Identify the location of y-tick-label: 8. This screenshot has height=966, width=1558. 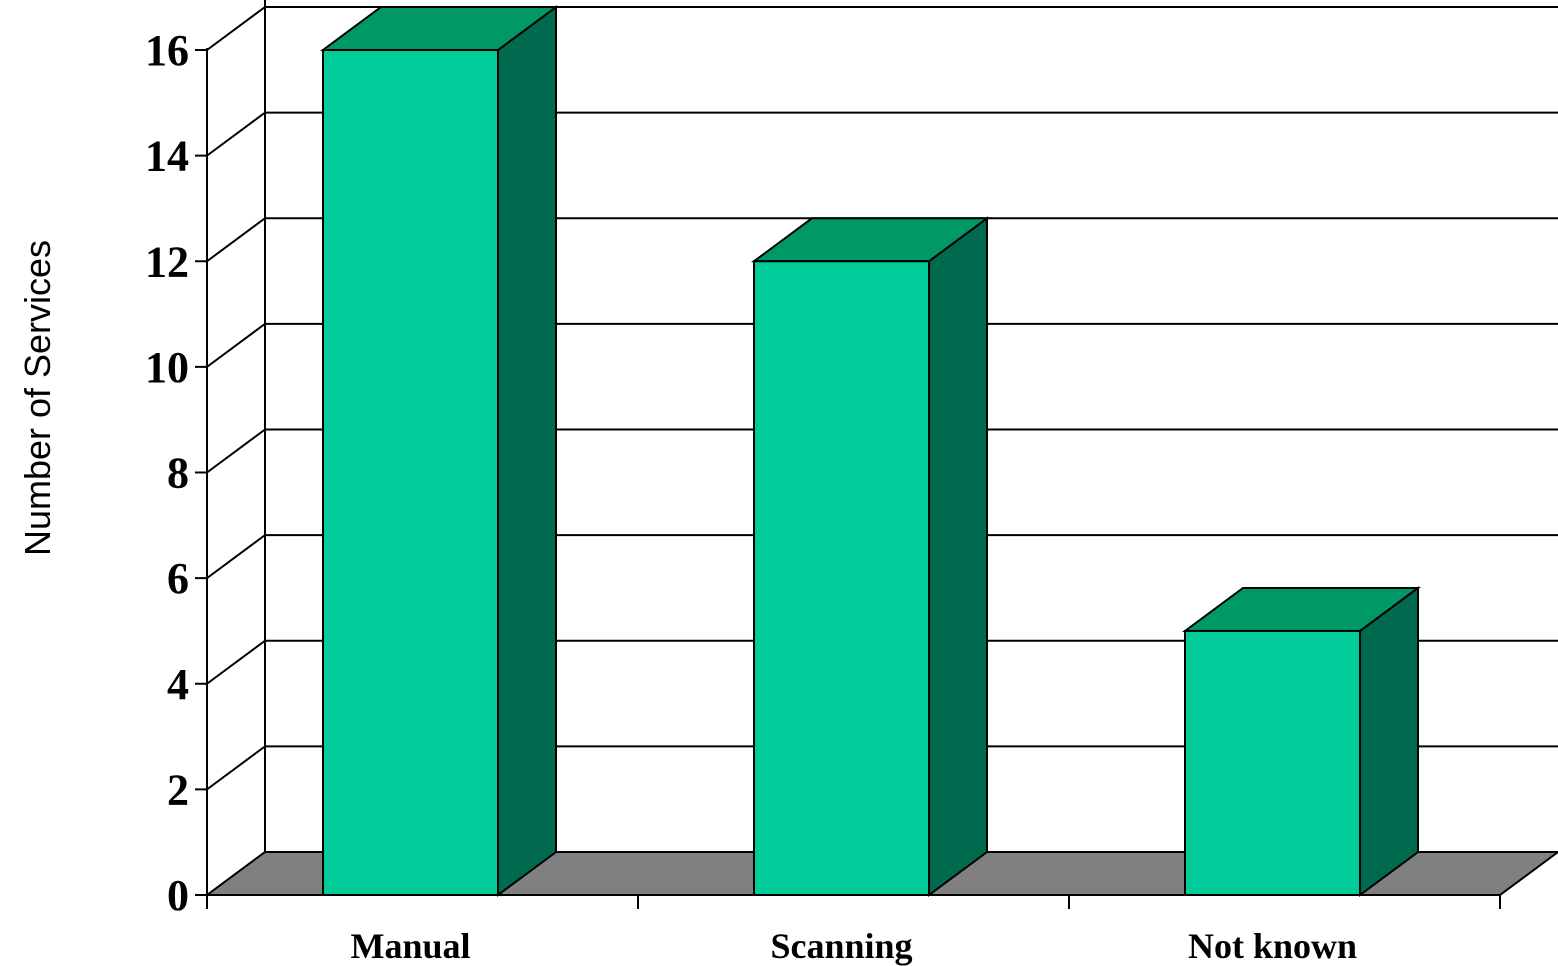
(178, 473).